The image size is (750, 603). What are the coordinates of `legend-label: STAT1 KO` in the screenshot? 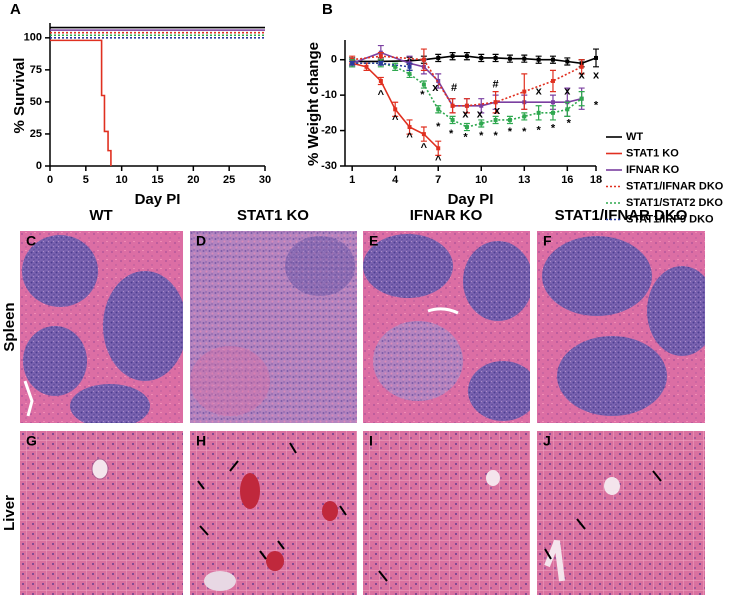 It's located at (652, 153).